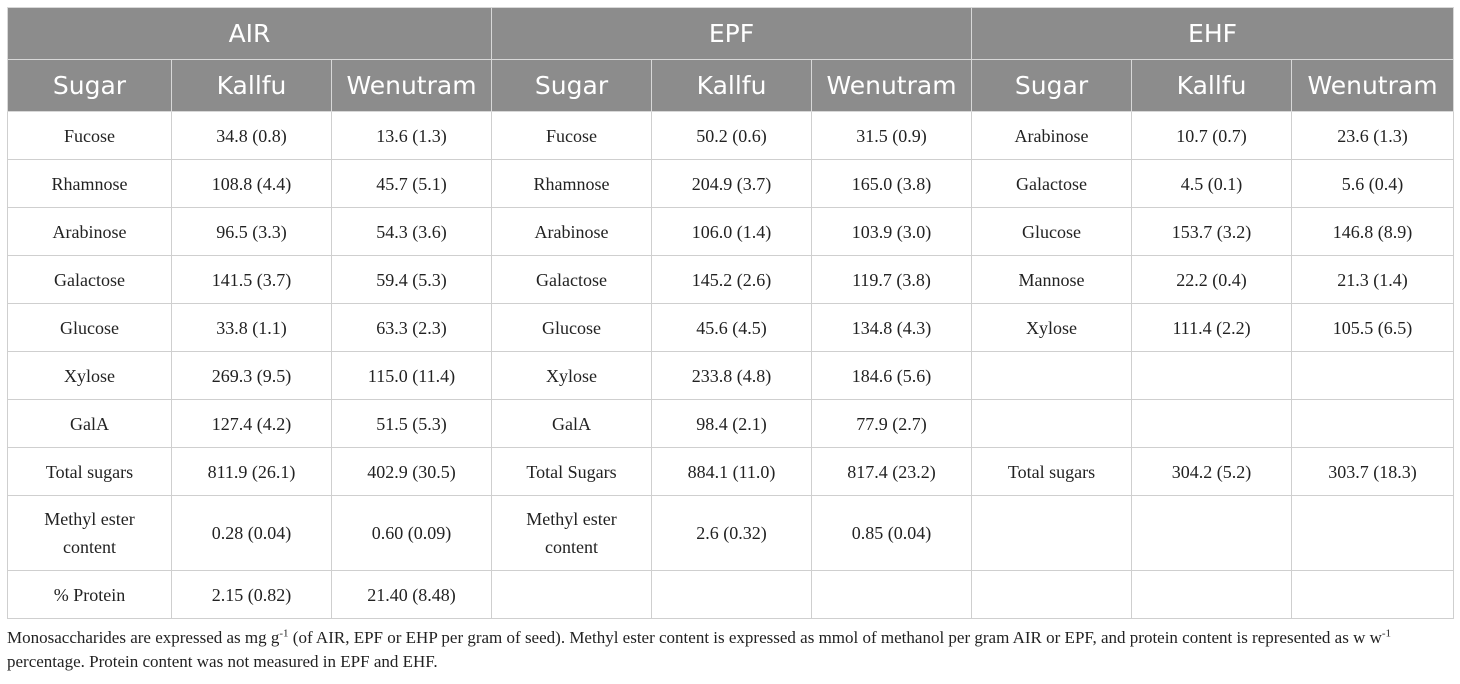 The height and width of the screenshot is (684, 1460). Describe the element at coordinates (411, 594) in the screenshot. I see `table-cell: 21.40 (8.48)` at that location.